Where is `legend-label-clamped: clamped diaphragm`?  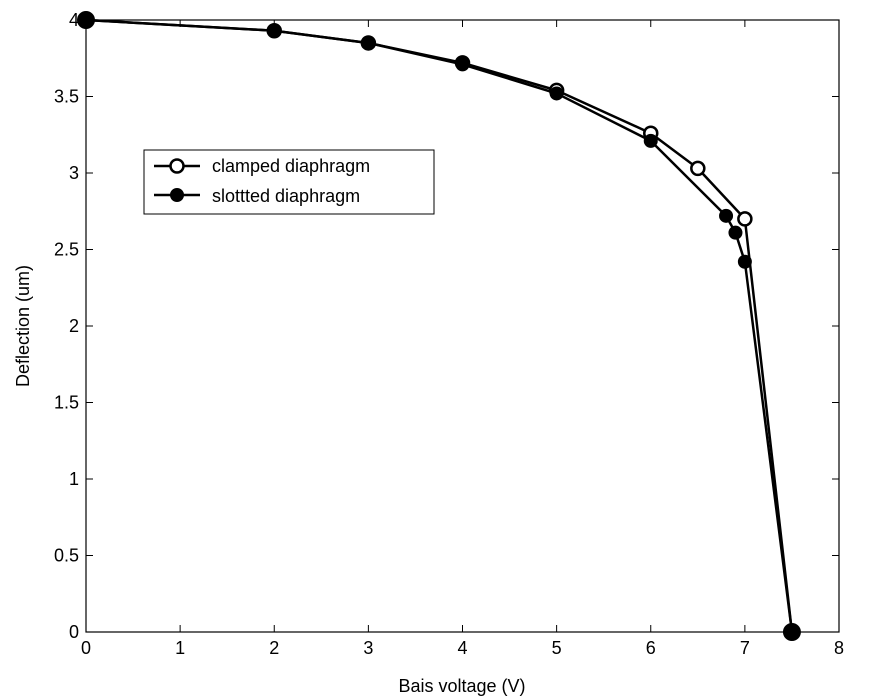
legend-label-clamped: clamped diaphragm is located at coordinates (291, 166).